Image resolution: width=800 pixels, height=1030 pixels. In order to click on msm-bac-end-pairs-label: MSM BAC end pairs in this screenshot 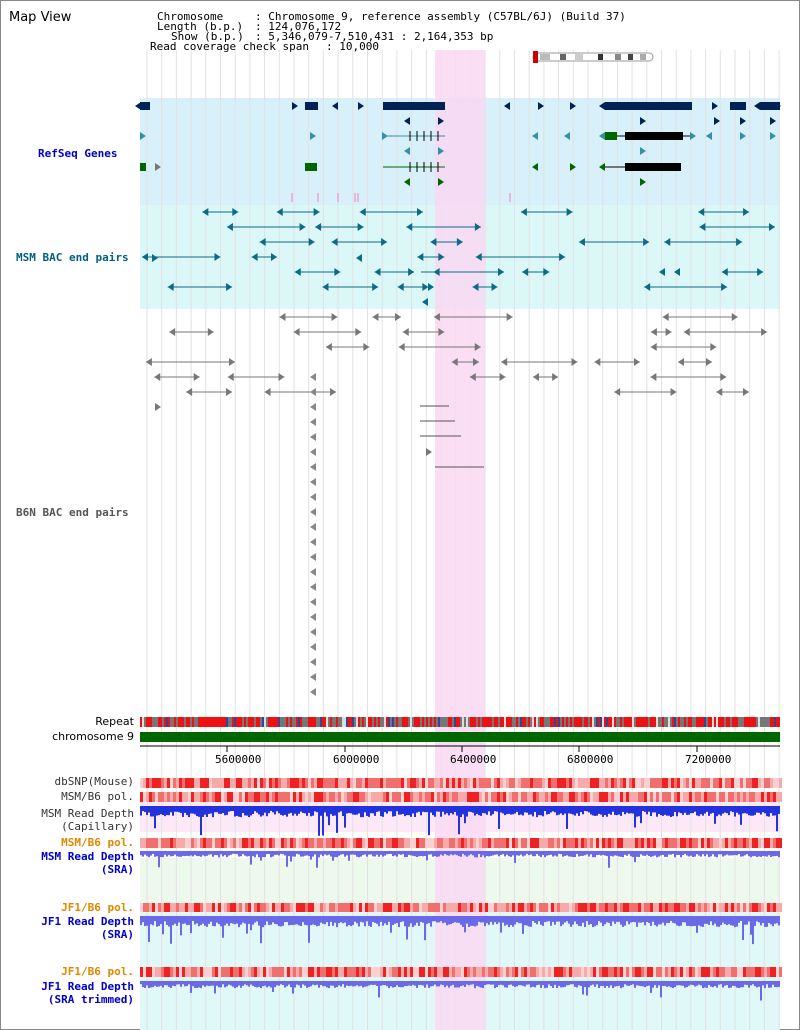, I will do `click(72, 257)`.